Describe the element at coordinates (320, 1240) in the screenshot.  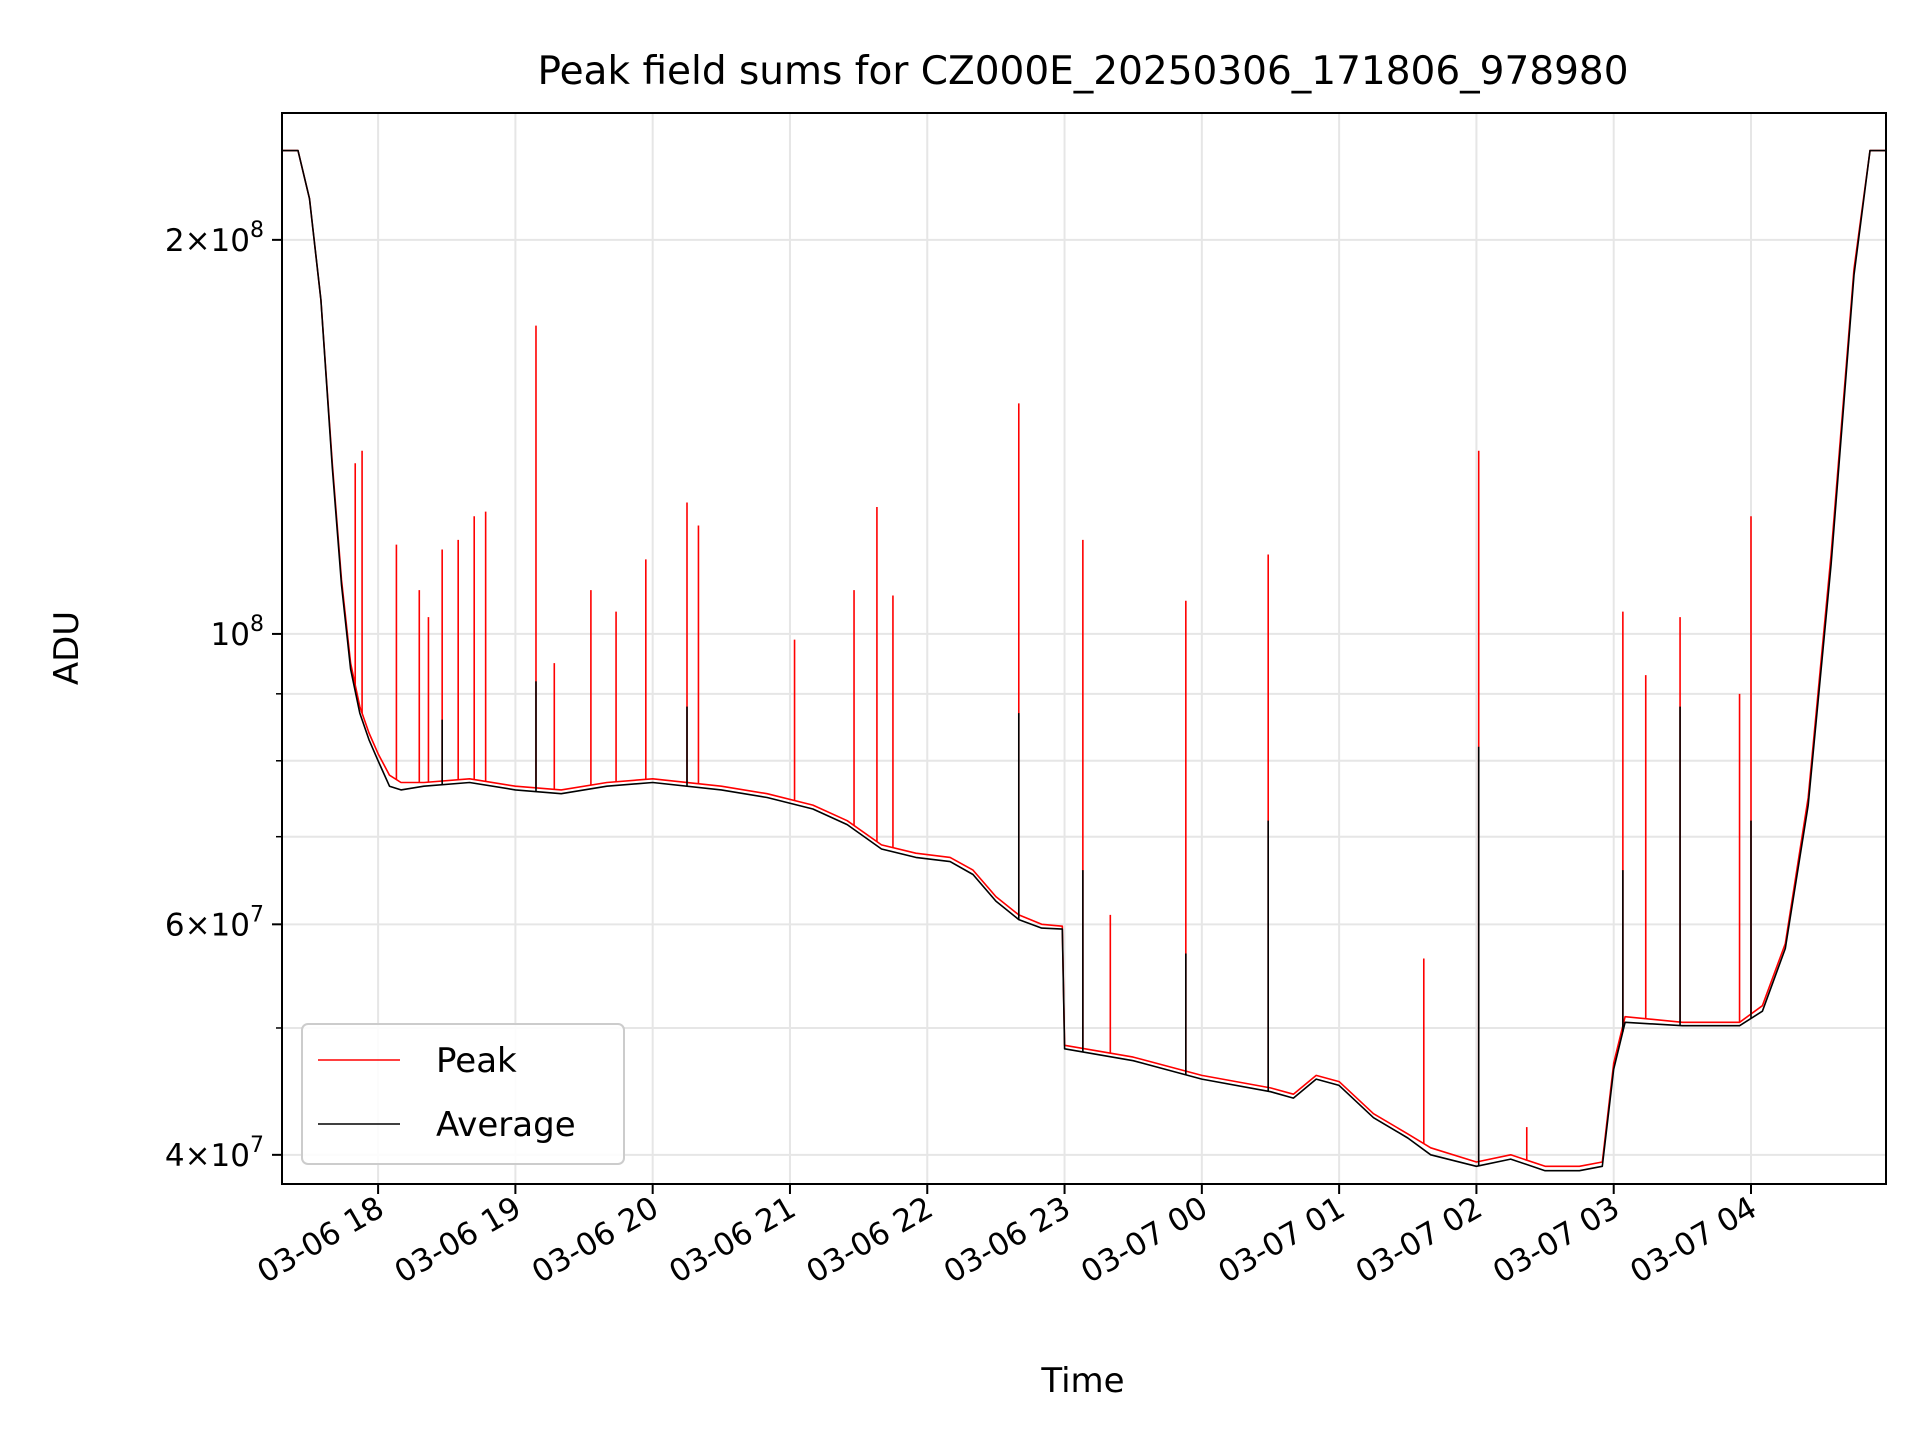
I see `x-tick-label: 03-06 18` at that location.